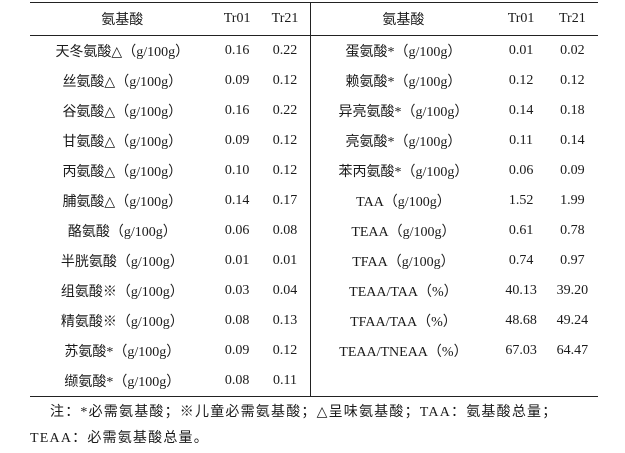 Image resolution: width=625 pixels, height=453 pixels. What do you see at coordinates (122, 322) in the screenshot?
I see `left-amino-acid-name: 精氨酸※（g/100g）` at bounding box center [122, 322].